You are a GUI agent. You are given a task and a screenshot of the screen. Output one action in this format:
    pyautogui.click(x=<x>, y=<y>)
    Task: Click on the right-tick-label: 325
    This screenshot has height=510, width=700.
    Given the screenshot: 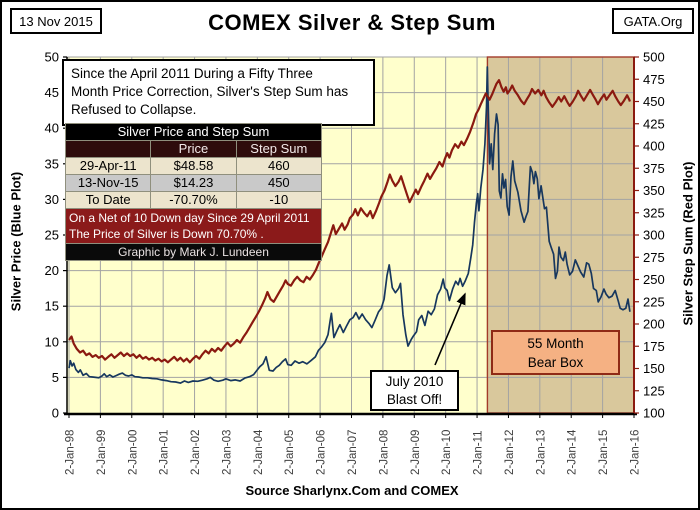 What is the action you would take?
    pyautogui.click(x=654, y=212)
    